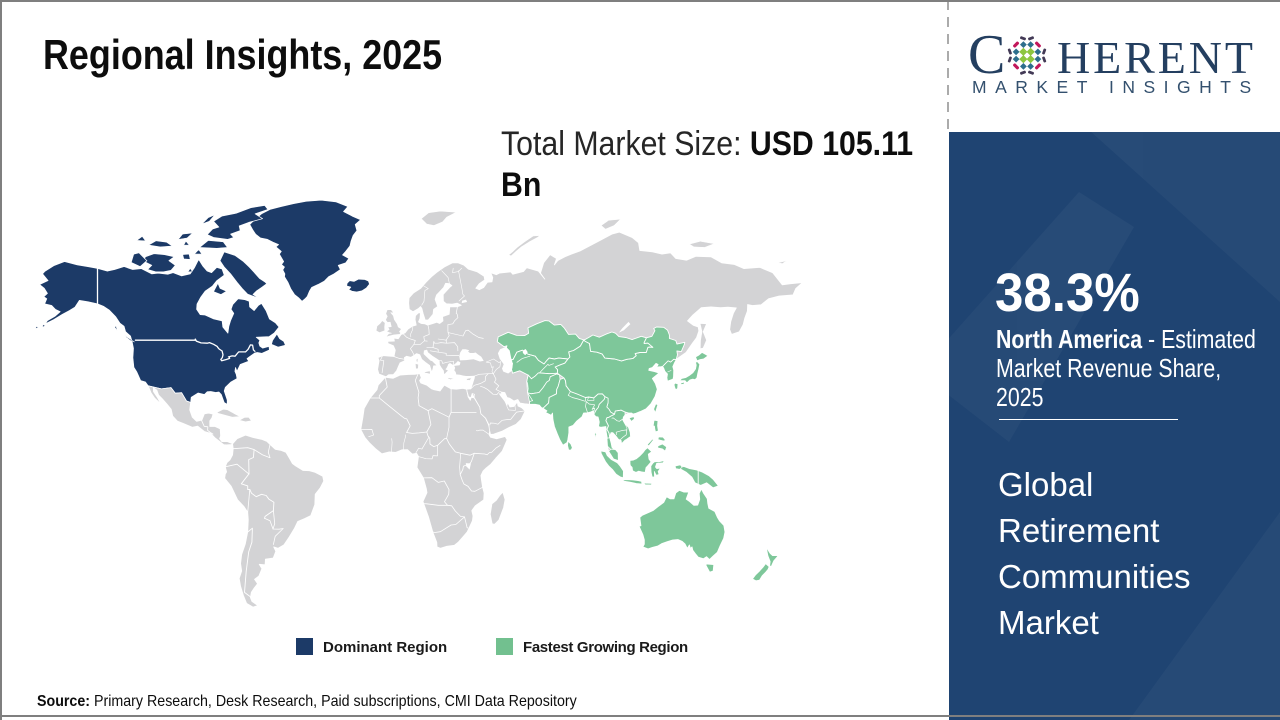 This screenshot has height=720, width=1280. What do you see at coordinates (1116, 87) in the screenshot?
I see `svg-text: MARKET INSIGHTS` at bounding box center [1116, 87].